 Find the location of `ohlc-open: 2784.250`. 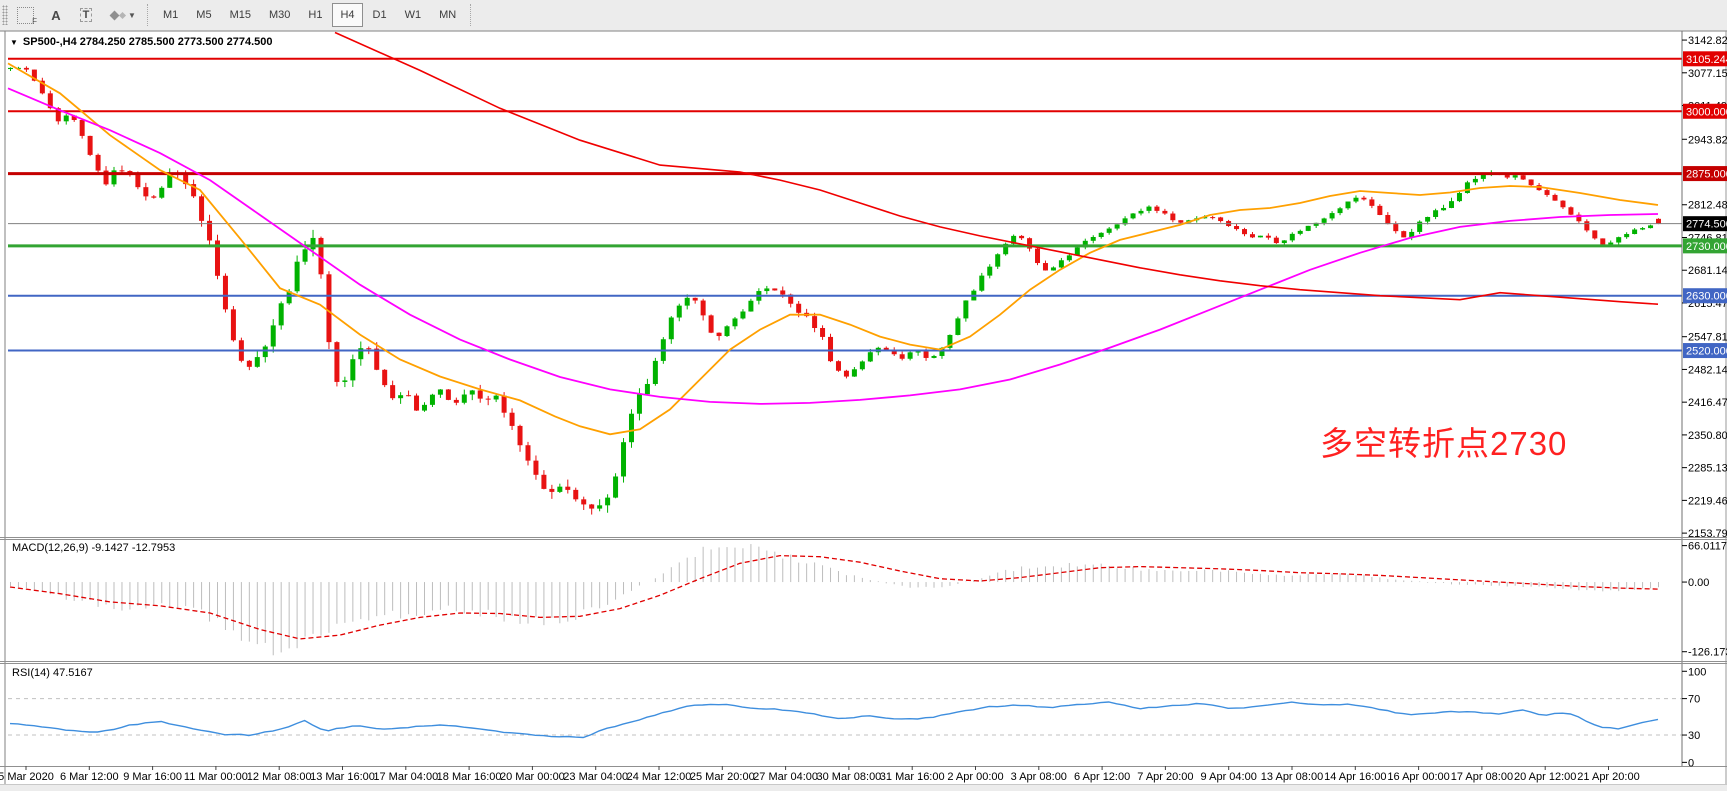

ohlc-open: 2784.250 is located at coordinates (102, 42).